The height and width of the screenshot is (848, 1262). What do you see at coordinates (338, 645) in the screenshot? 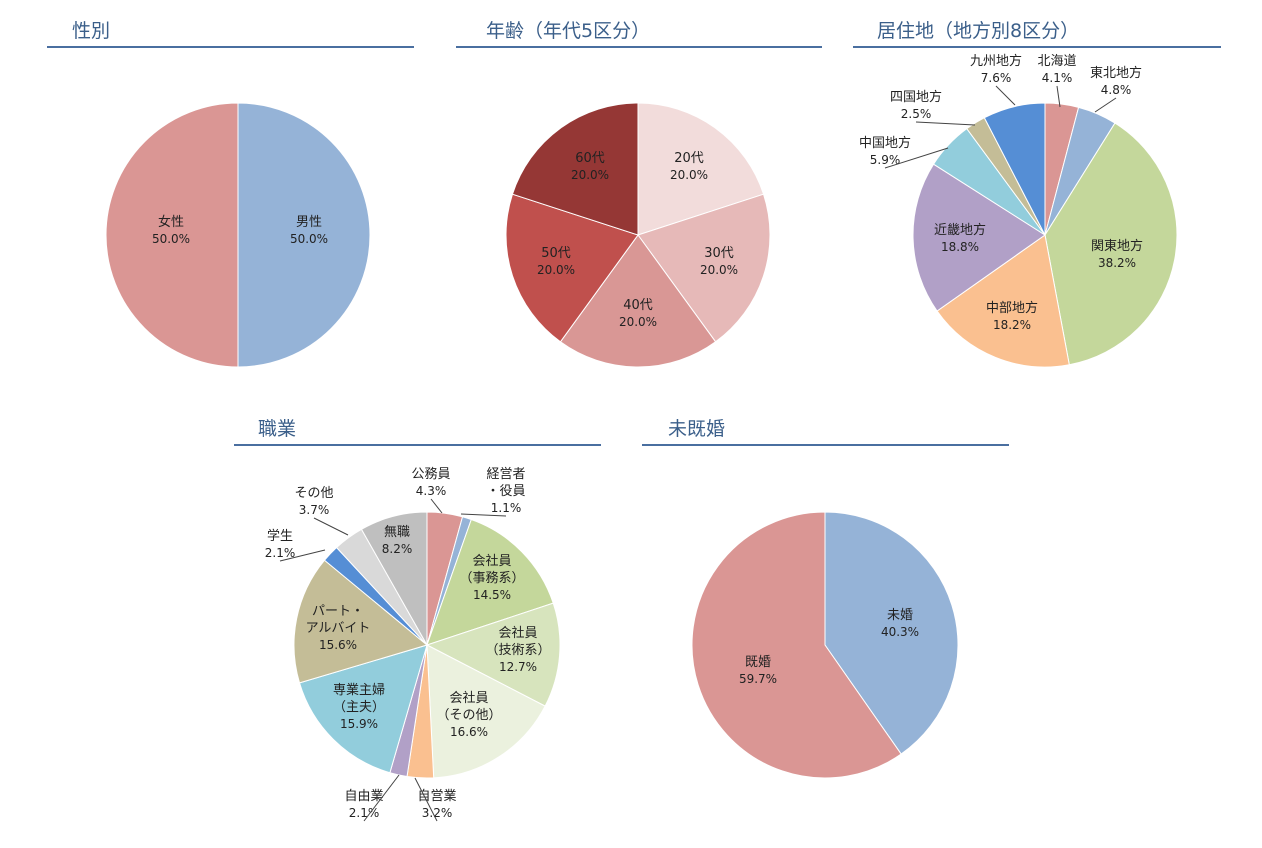
I see `slice-label-value: 15.6%` at bounding box center [338, 645].